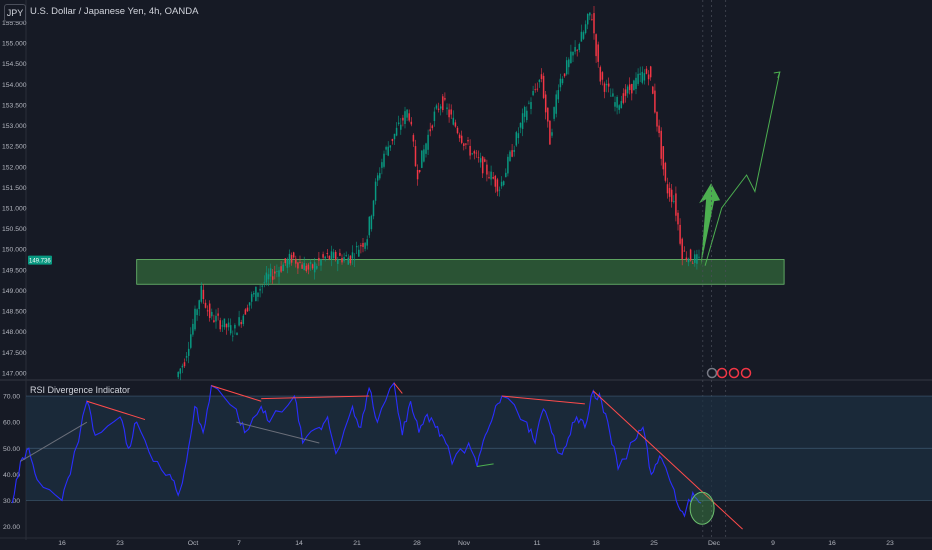  What do you see at coordinates (120, 543) in the screenshot?
I see `time-tick-label: 23` at bounding box center [120, 543].